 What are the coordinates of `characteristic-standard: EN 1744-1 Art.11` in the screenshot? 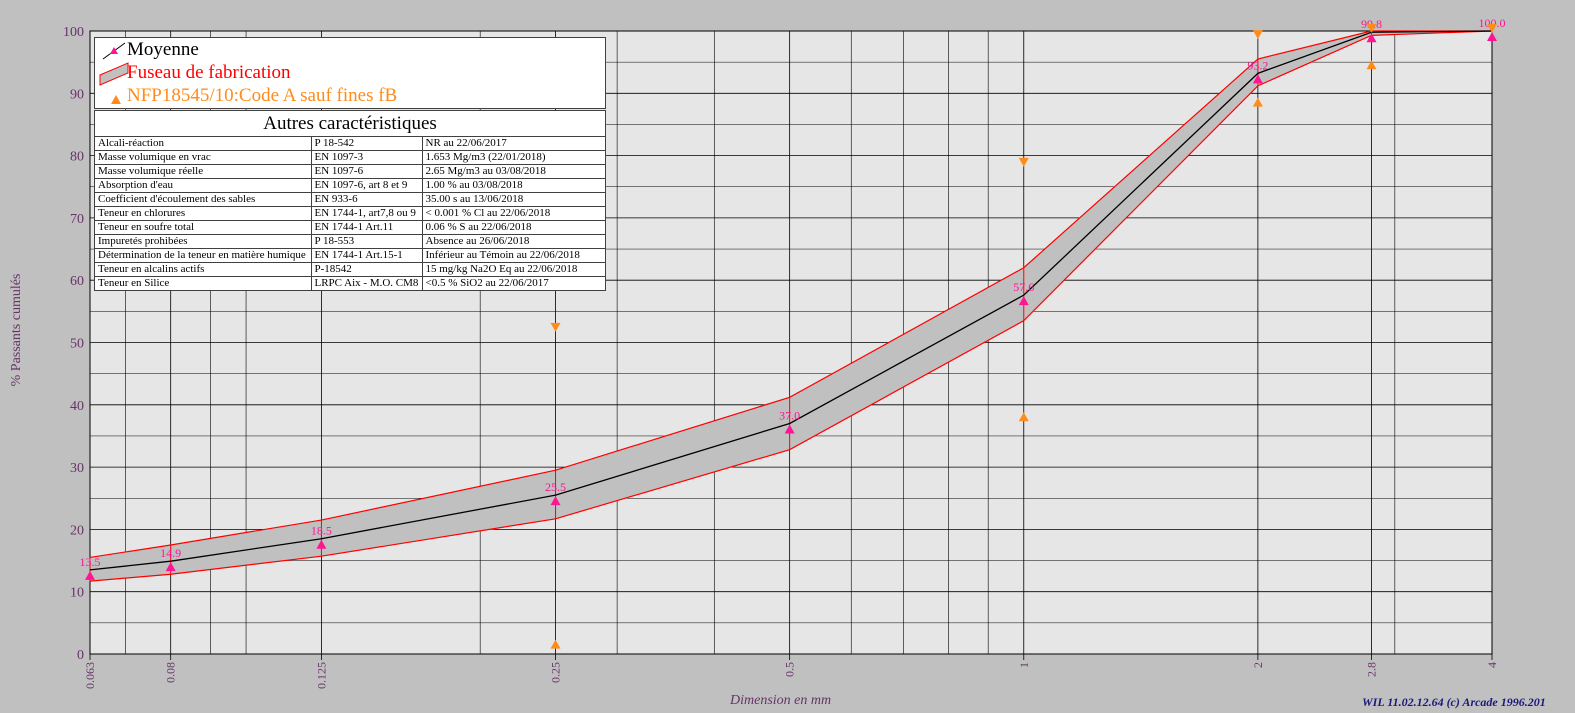 It's located at (367, 227).